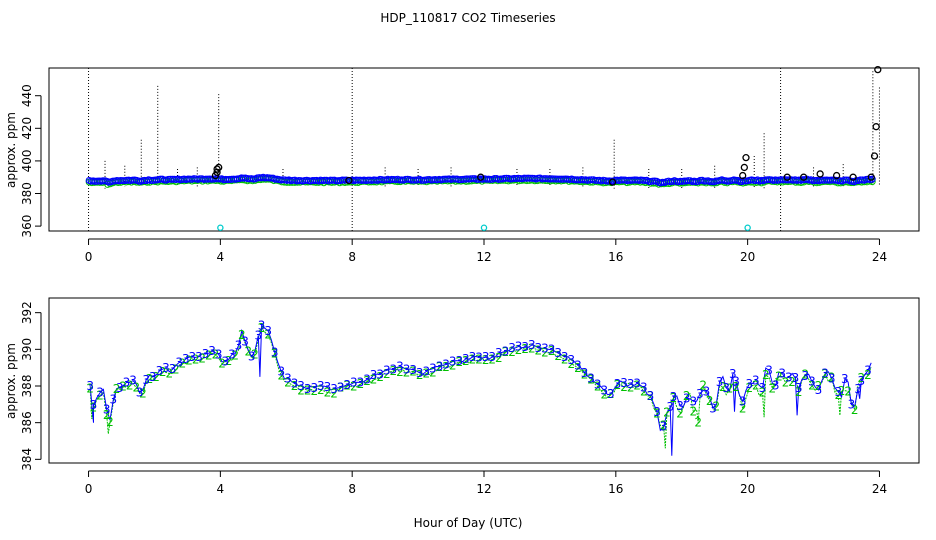 The height and width of the screenshot is (540, 936). Describe the element at coordinates (27, 349) in the screenshot. I see `bottom-y-tick-label: 390` at that location.